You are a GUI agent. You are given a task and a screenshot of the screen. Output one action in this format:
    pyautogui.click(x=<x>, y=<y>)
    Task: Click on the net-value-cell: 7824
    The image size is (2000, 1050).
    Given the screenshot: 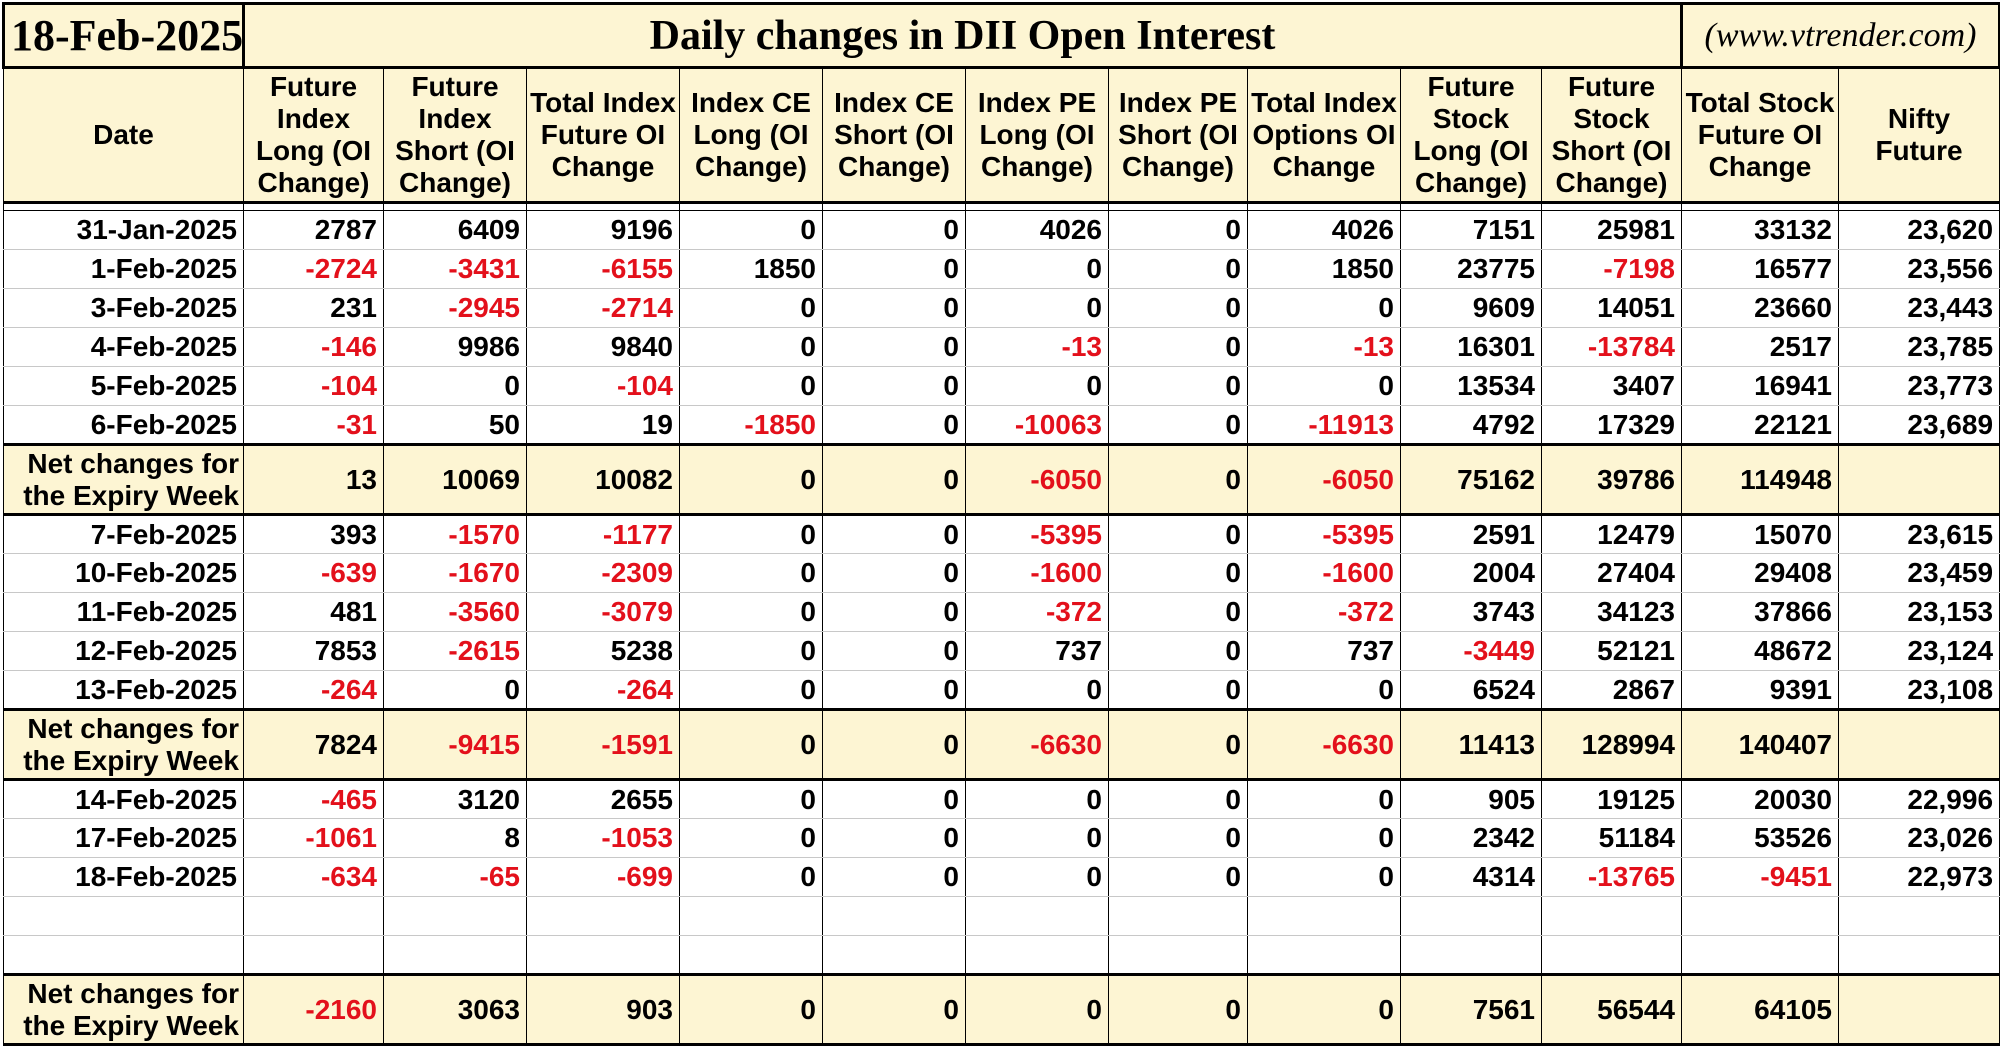 What is the action you would take?
    pyautogui.click(x=313, y=744)
    